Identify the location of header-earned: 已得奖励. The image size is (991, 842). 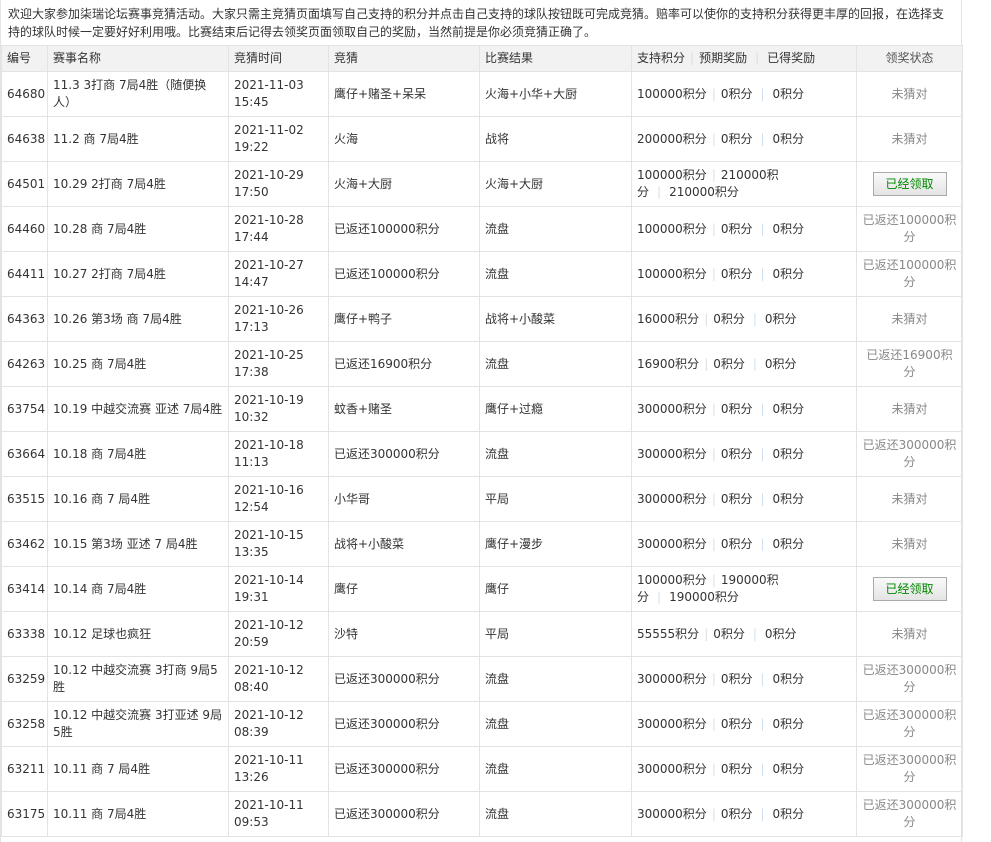
(791, 58).